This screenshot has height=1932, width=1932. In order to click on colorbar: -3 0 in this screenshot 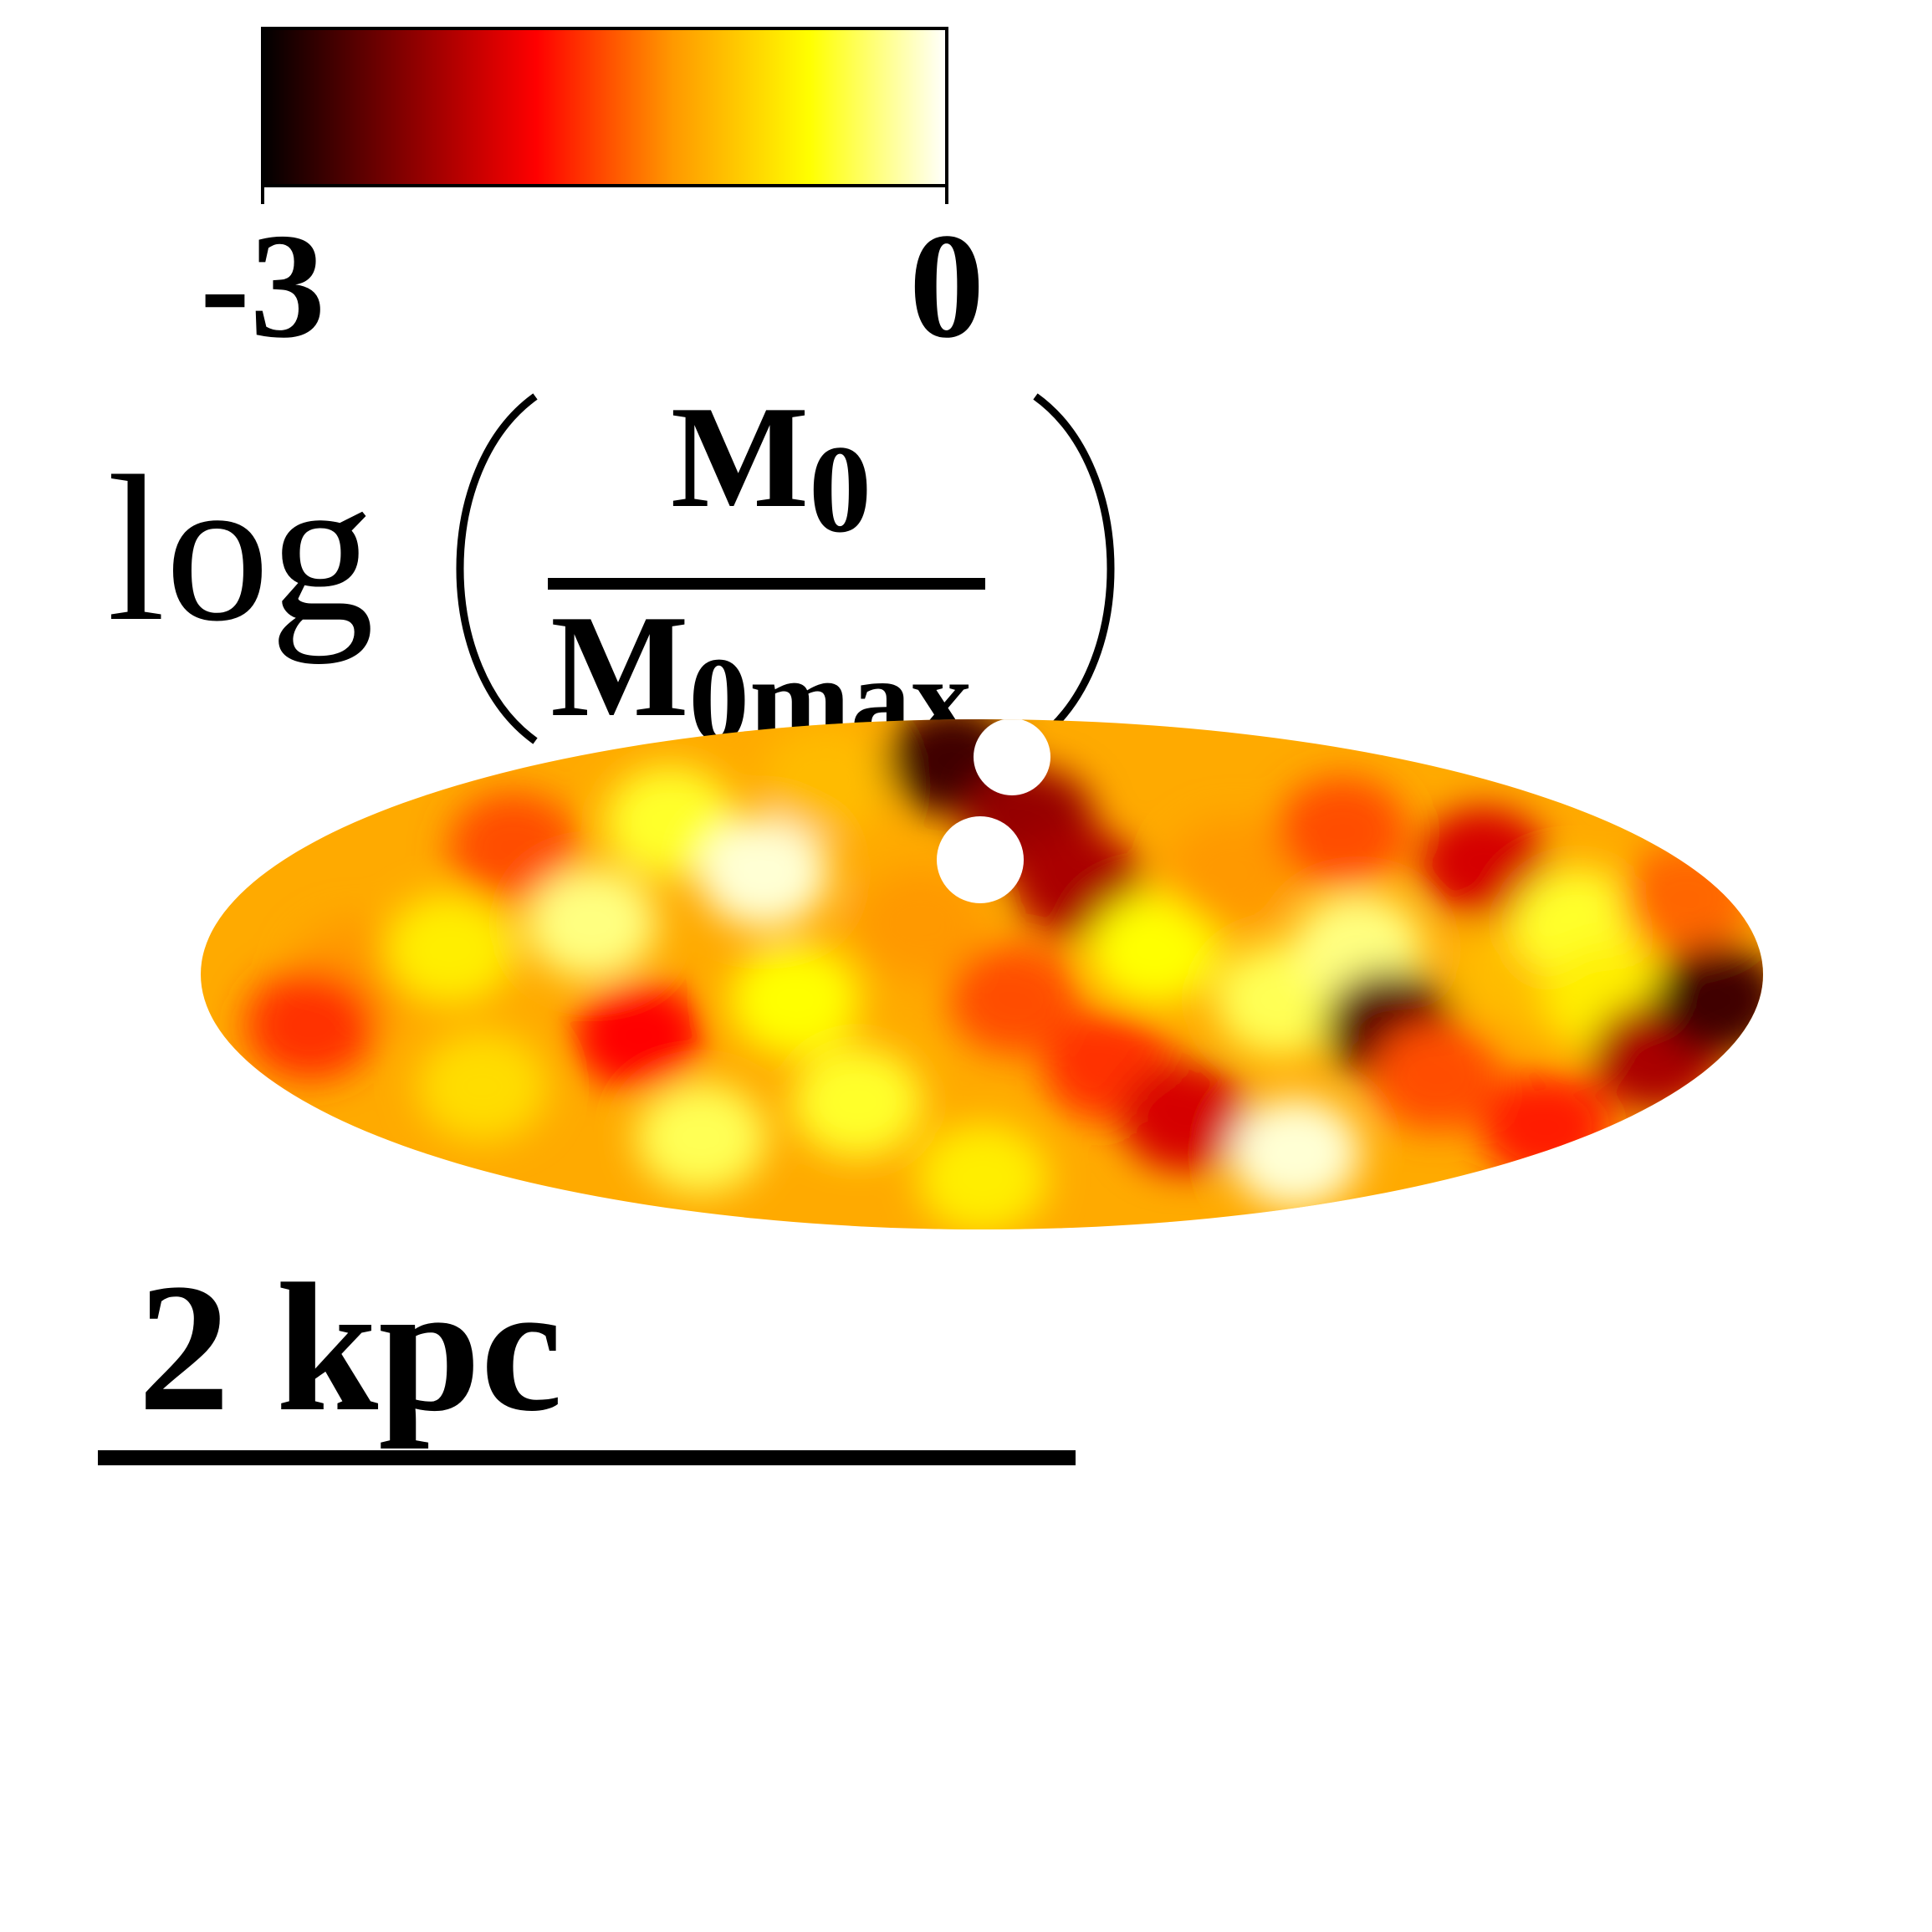, I will do `click(592, 198)`.